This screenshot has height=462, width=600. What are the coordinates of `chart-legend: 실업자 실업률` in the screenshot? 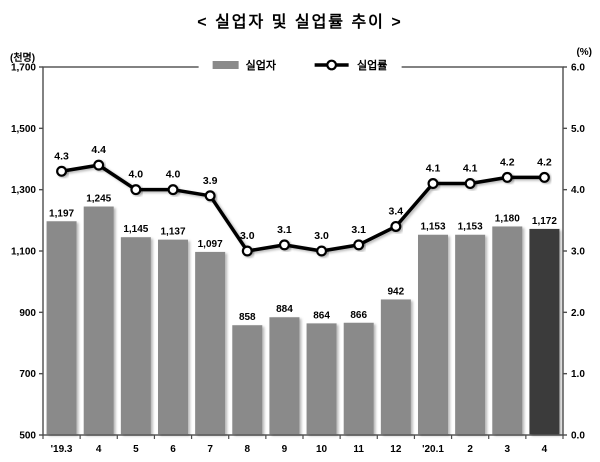 It's located at (300, 65).